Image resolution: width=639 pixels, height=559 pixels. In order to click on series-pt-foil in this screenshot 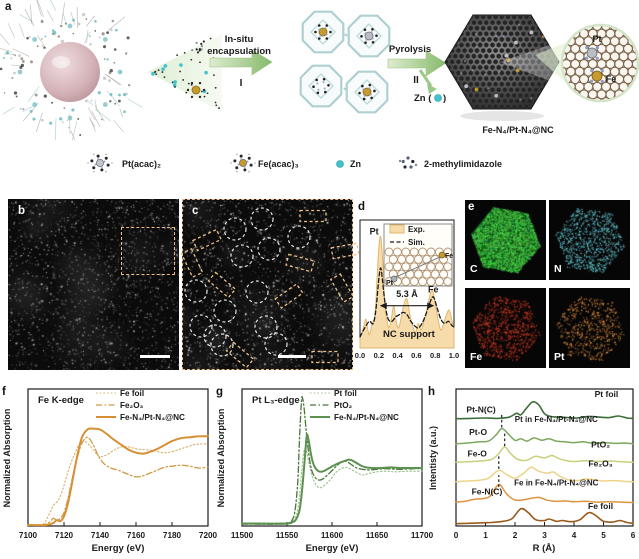, I will do `click(544, 410)`.